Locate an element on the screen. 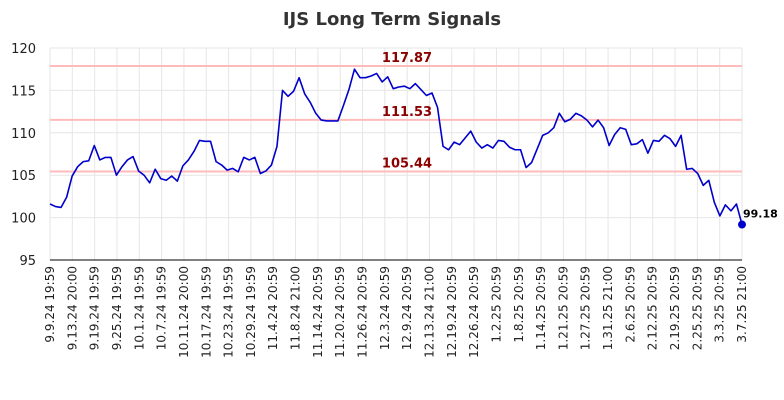 This screenshot has height=400, width=784. x-tick-label: 10.11.24 20:00 is located at coordinates (184, 312).